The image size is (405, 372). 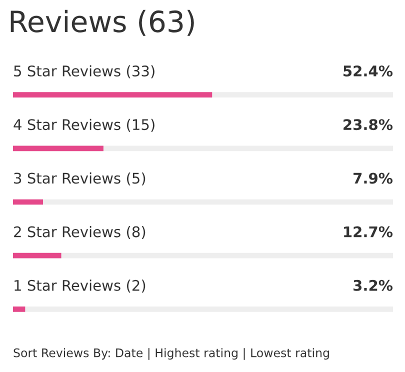 I want to click on chart-title: Reviews (63), so click(x=102, y=23).